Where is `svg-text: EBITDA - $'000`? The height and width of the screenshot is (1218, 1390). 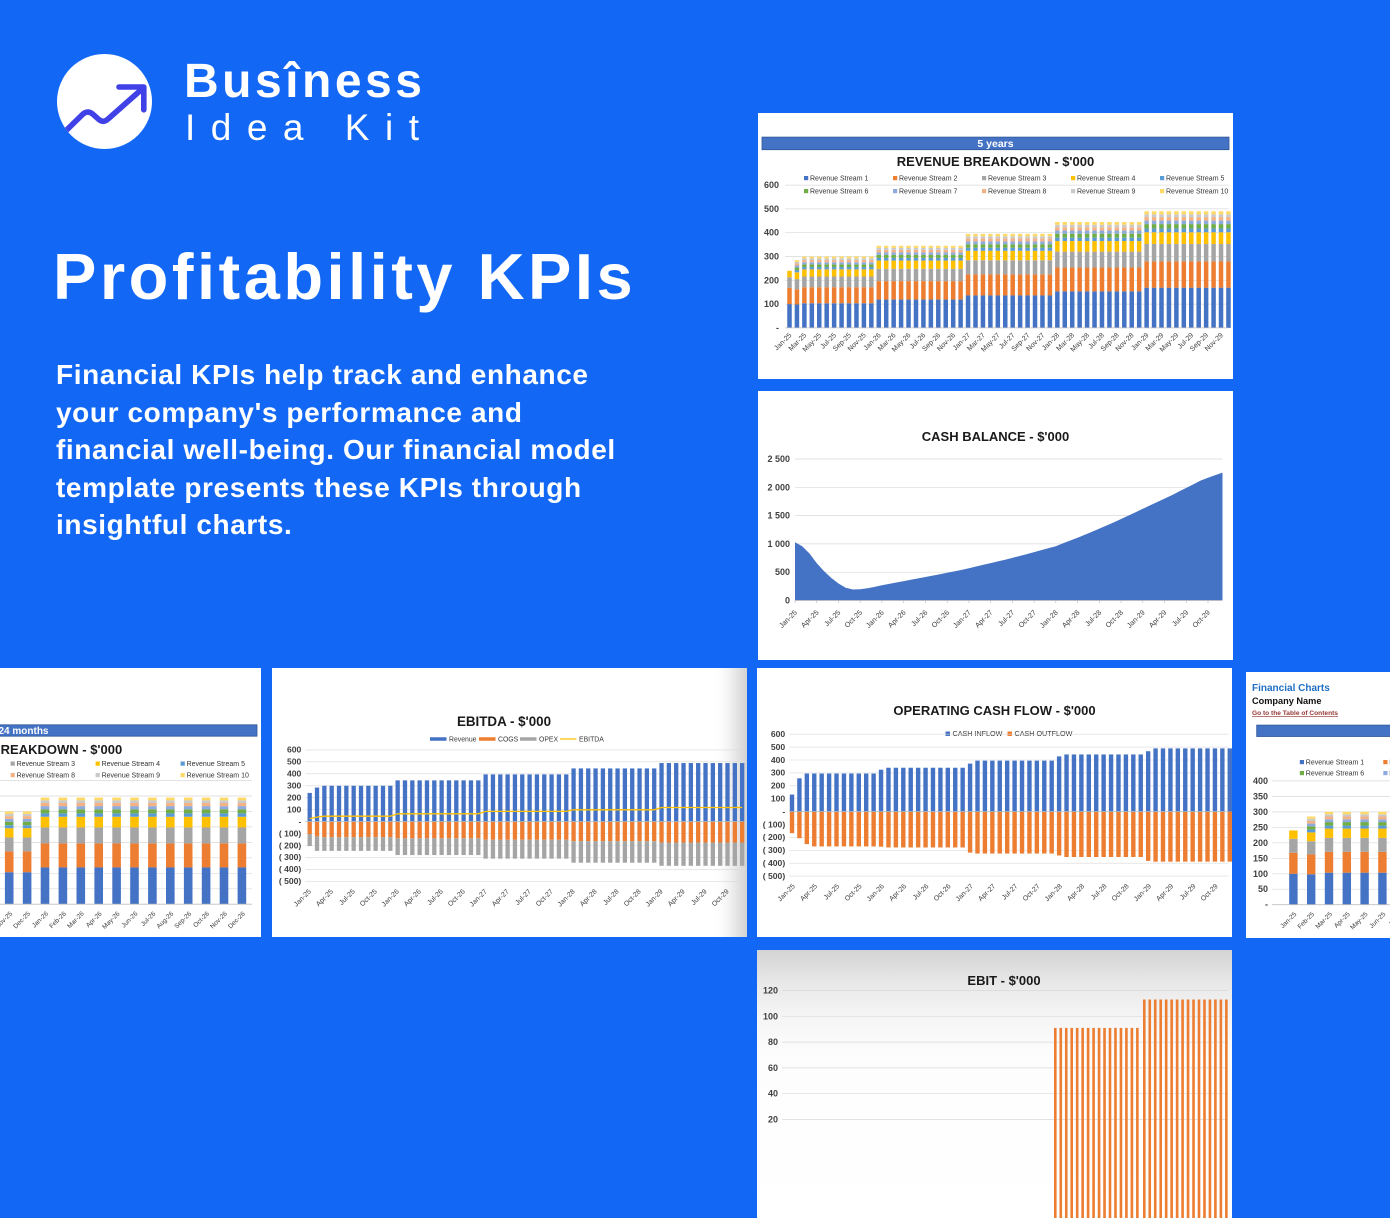
svg-text: EBITDA - $'000 is located at coordinates (504, 721).